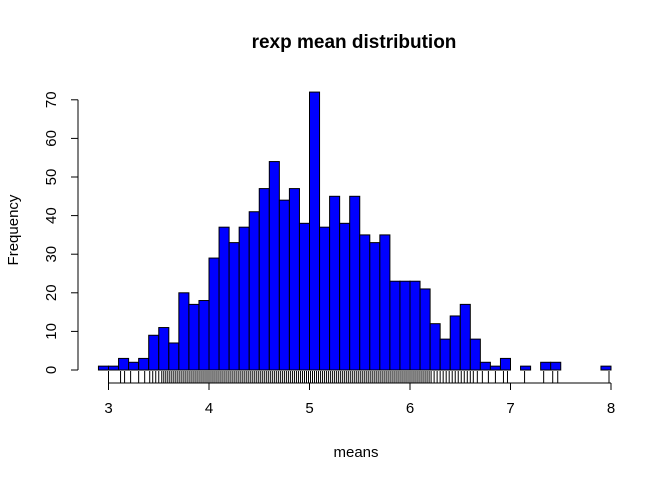 The image size is (672, 480). What do you see at coordinates (51, 370) in the screenshot?
I see `y-tick-label: 0` at bounding box center [51, 370].